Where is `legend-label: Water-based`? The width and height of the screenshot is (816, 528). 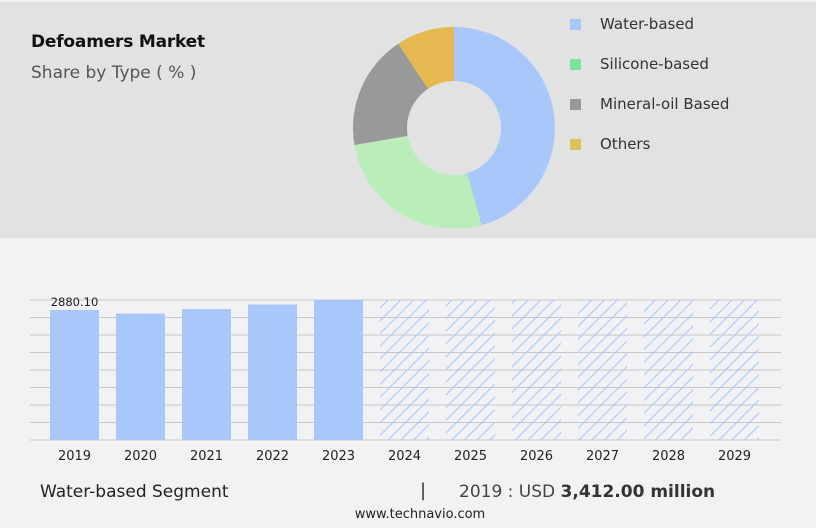 legend-label: Water-based is located at coordinates (647, 24).